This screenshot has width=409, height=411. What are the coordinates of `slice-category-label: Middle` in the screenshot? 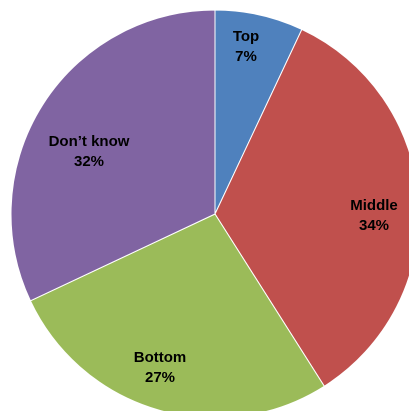 It's located at (374, 205).